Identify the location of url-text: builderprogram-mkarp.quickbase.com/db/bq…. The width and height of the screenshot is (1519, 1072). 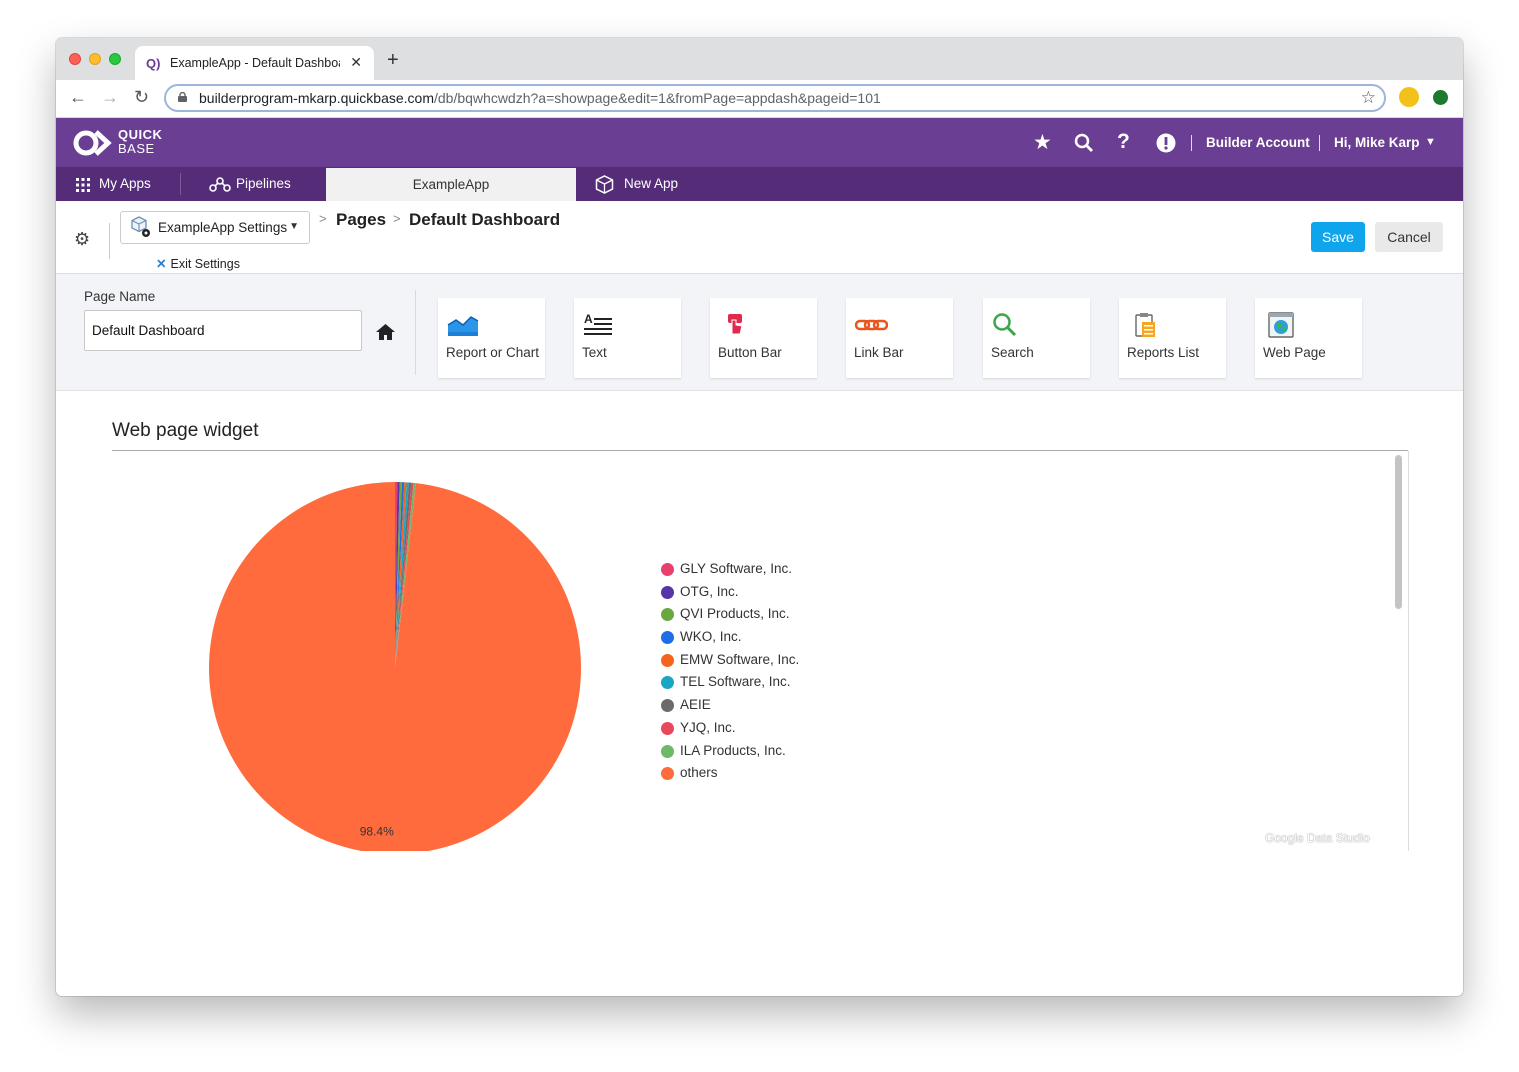
(540, 98).